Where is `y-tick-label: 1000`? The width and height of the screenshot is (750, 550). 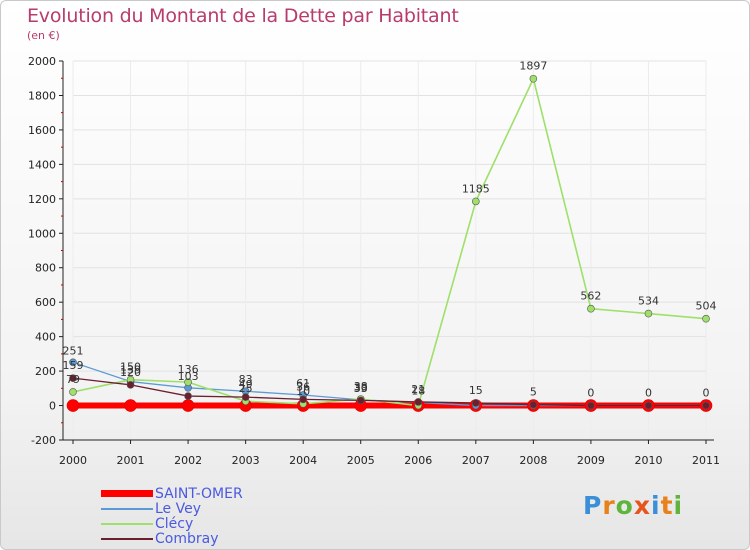
y-tick-label: 1000 is located at coordinates (42, 233).